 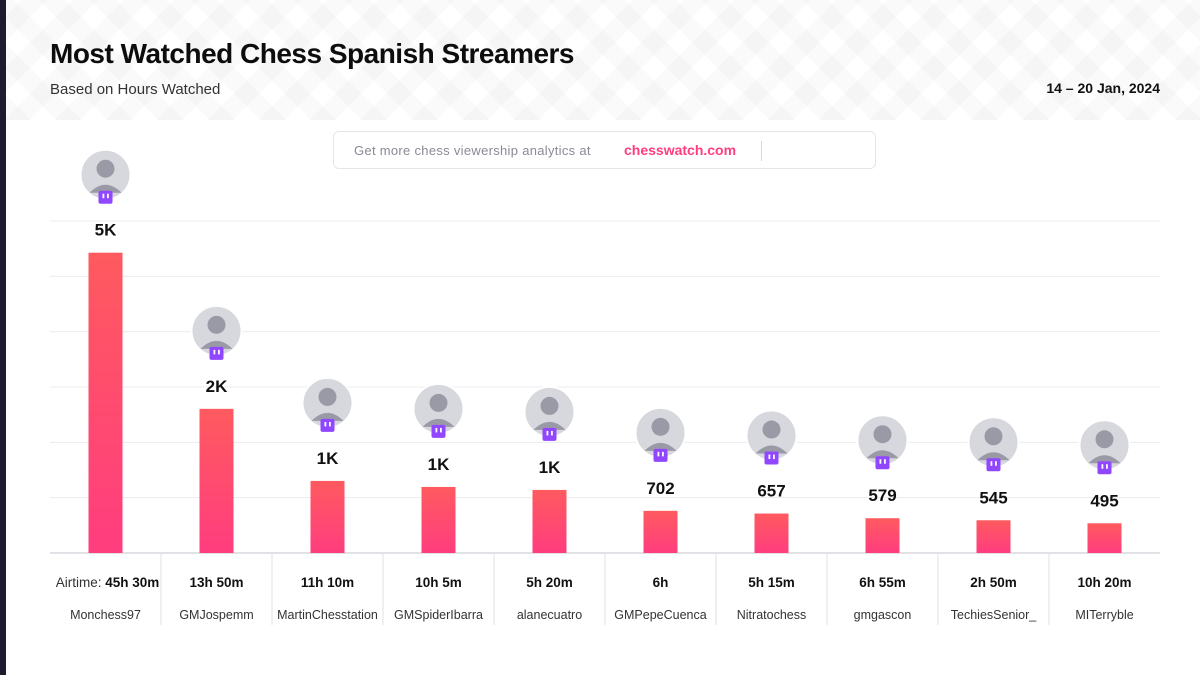 What do you see at coordinates (993, 497) in the screenshot?
I see `data-label: 545` at bounding box center [993, 497].